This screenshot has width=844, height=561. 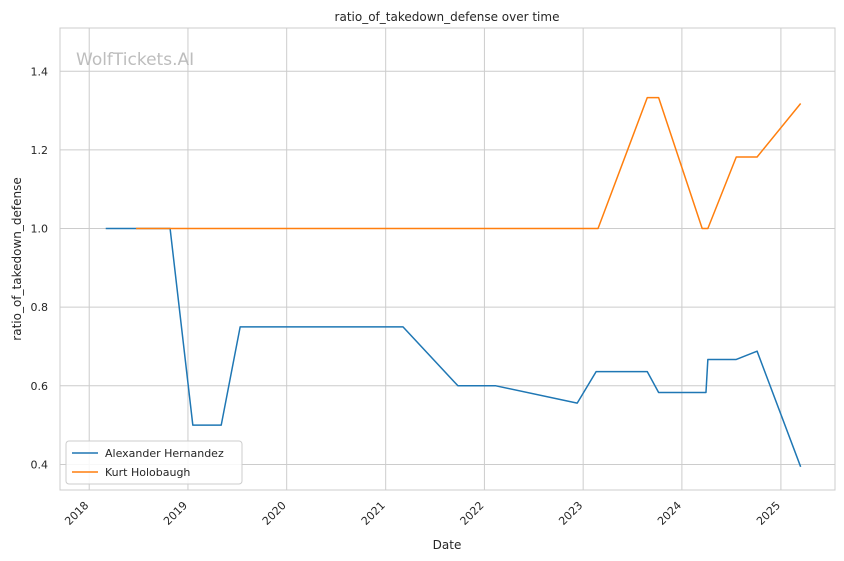 What do you see at coordinates (422, 513) in the screenshot?
I see `x-axis-ticks: 2018 2019 2020 2021 2022 2023 2024 2025` at bounding box center [422, 513].